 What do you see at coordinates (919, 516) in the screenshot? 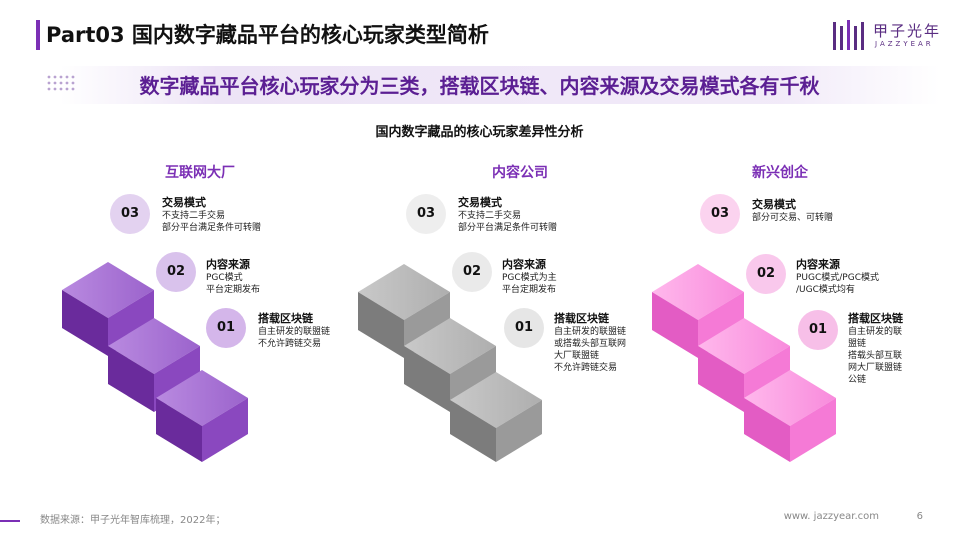
I see `page-number: 6` at bounding box center [919, 516].